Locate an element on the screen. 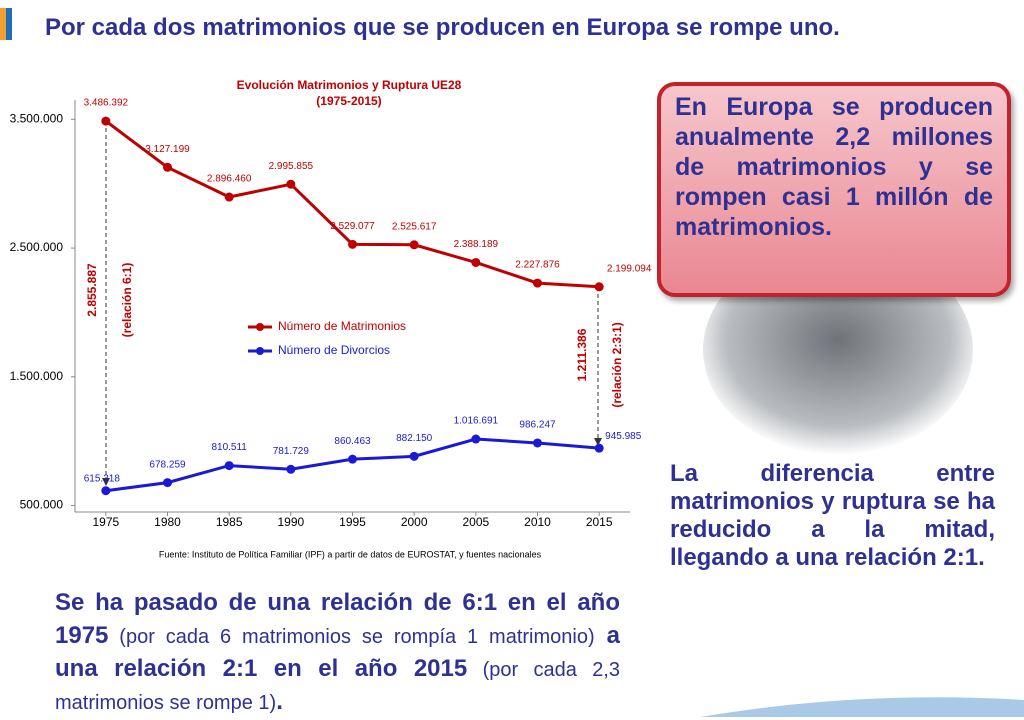 Image resolution: width=1024 pixels, height=720 pixels. data-label: 2.227.876 is located at coordinates (537, 265).